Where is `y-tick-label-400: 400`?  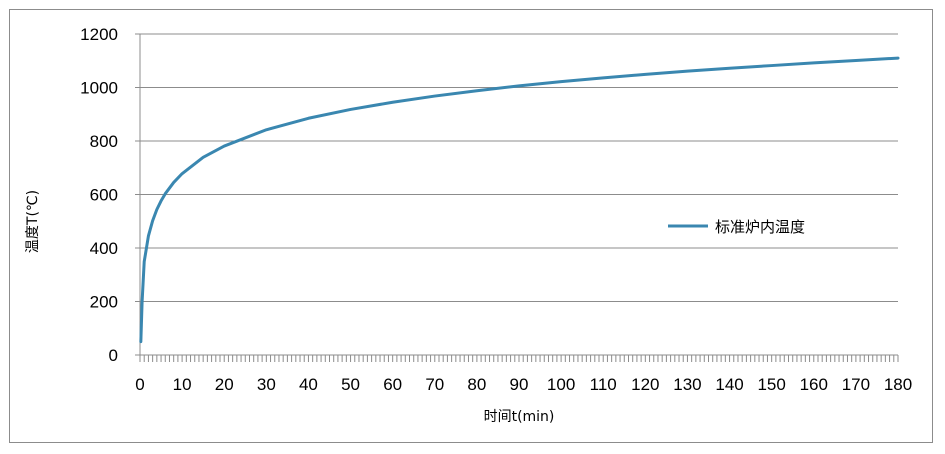 y-tick-label-400: 400 is located at coordinates (104, 248).